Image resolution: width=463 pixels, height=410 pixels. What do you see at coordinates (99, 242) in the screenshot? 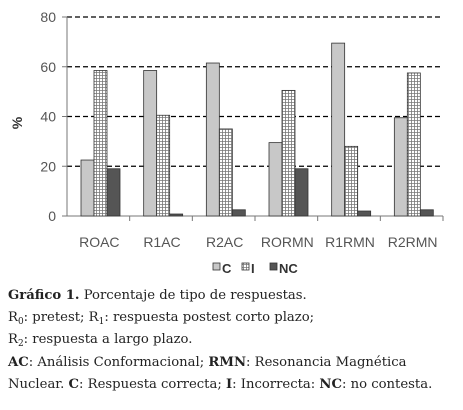
I see `x-tick-label: ROAC` at bounding box center [99, 242].